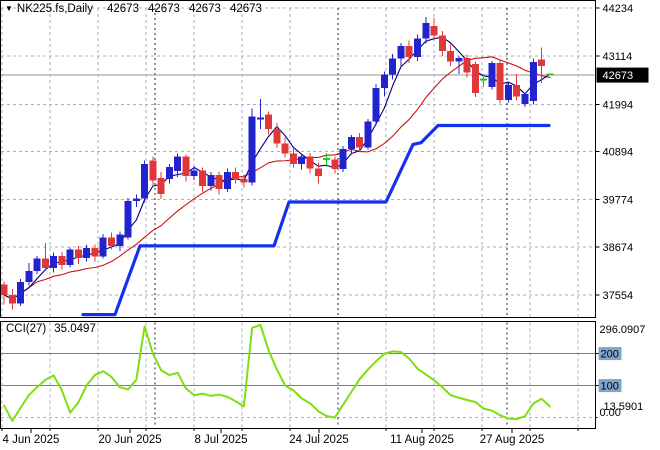  I want to click on price-axis: 44234 43114 41994 40894 39774 38674 37554 42673, so click(622, 152).